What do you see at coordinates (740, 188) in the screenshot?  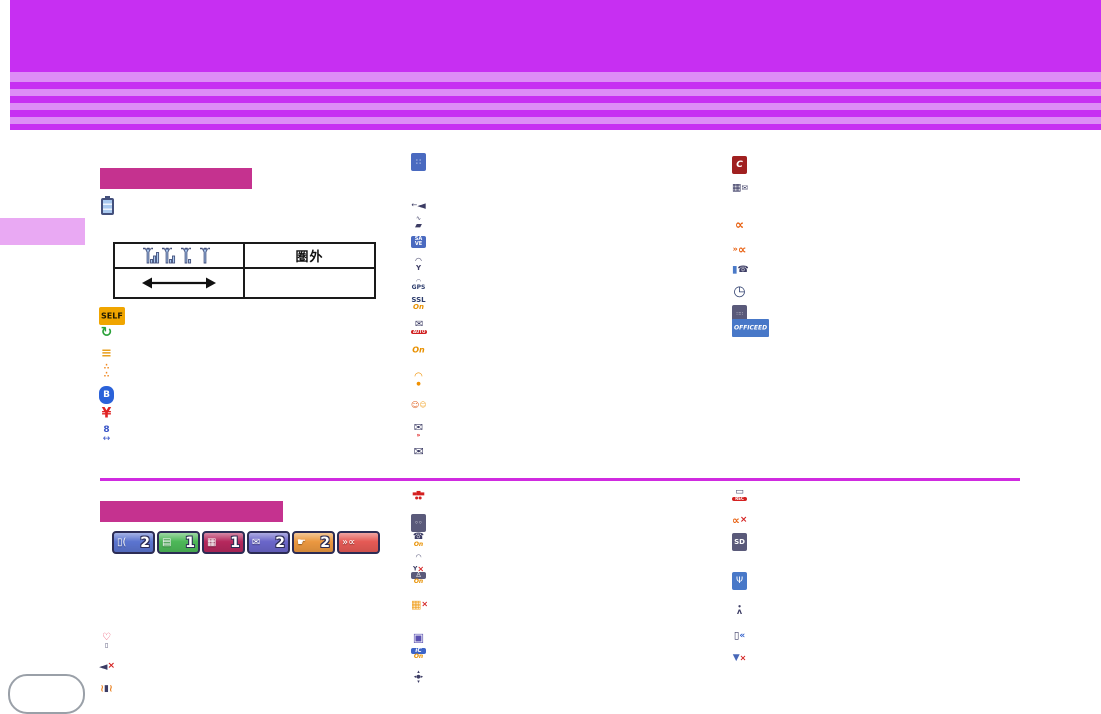 I see `fax-building-icon: ▦✉` at bounding box center [740, 188].